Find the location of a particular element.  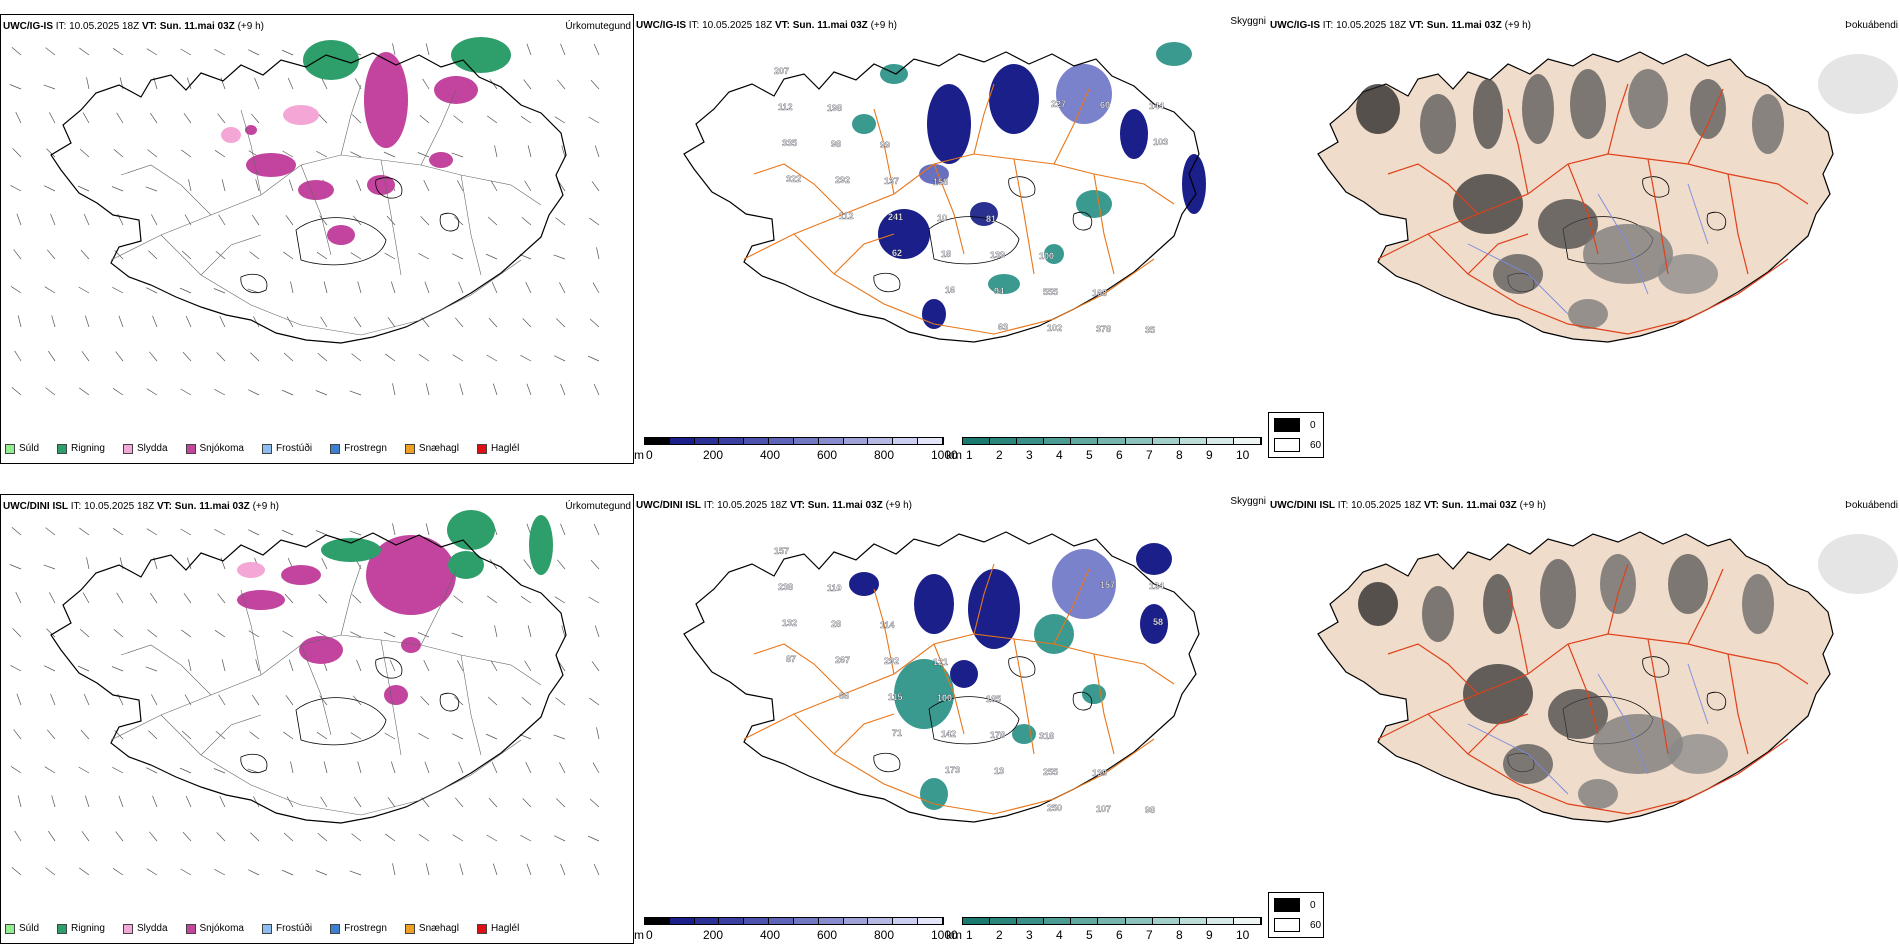

precip-legend-swatch is located at coordinates (127, 448).